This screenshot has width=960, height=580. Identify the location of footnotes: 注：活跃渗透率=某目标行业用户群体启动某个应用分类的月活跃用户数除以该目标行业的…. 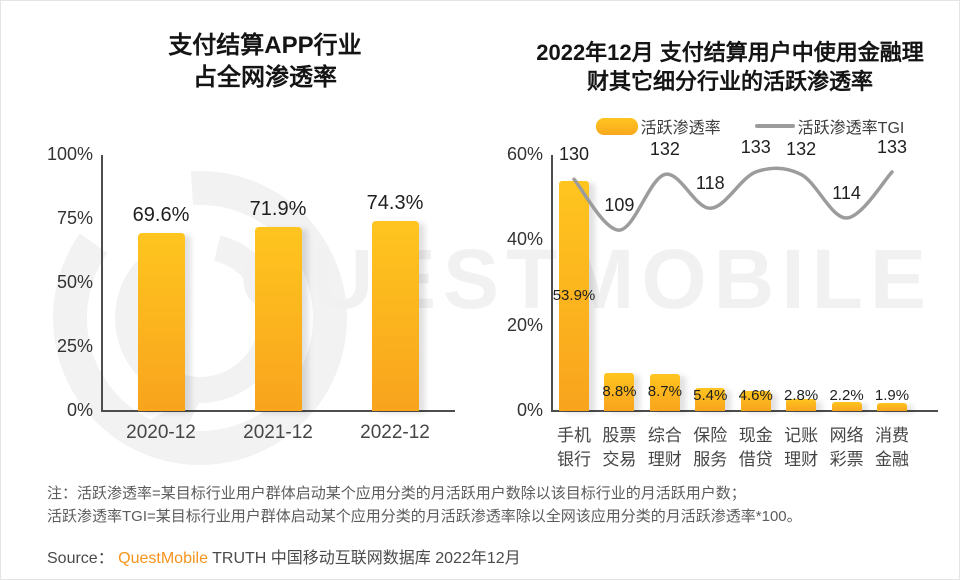
(487, 505).